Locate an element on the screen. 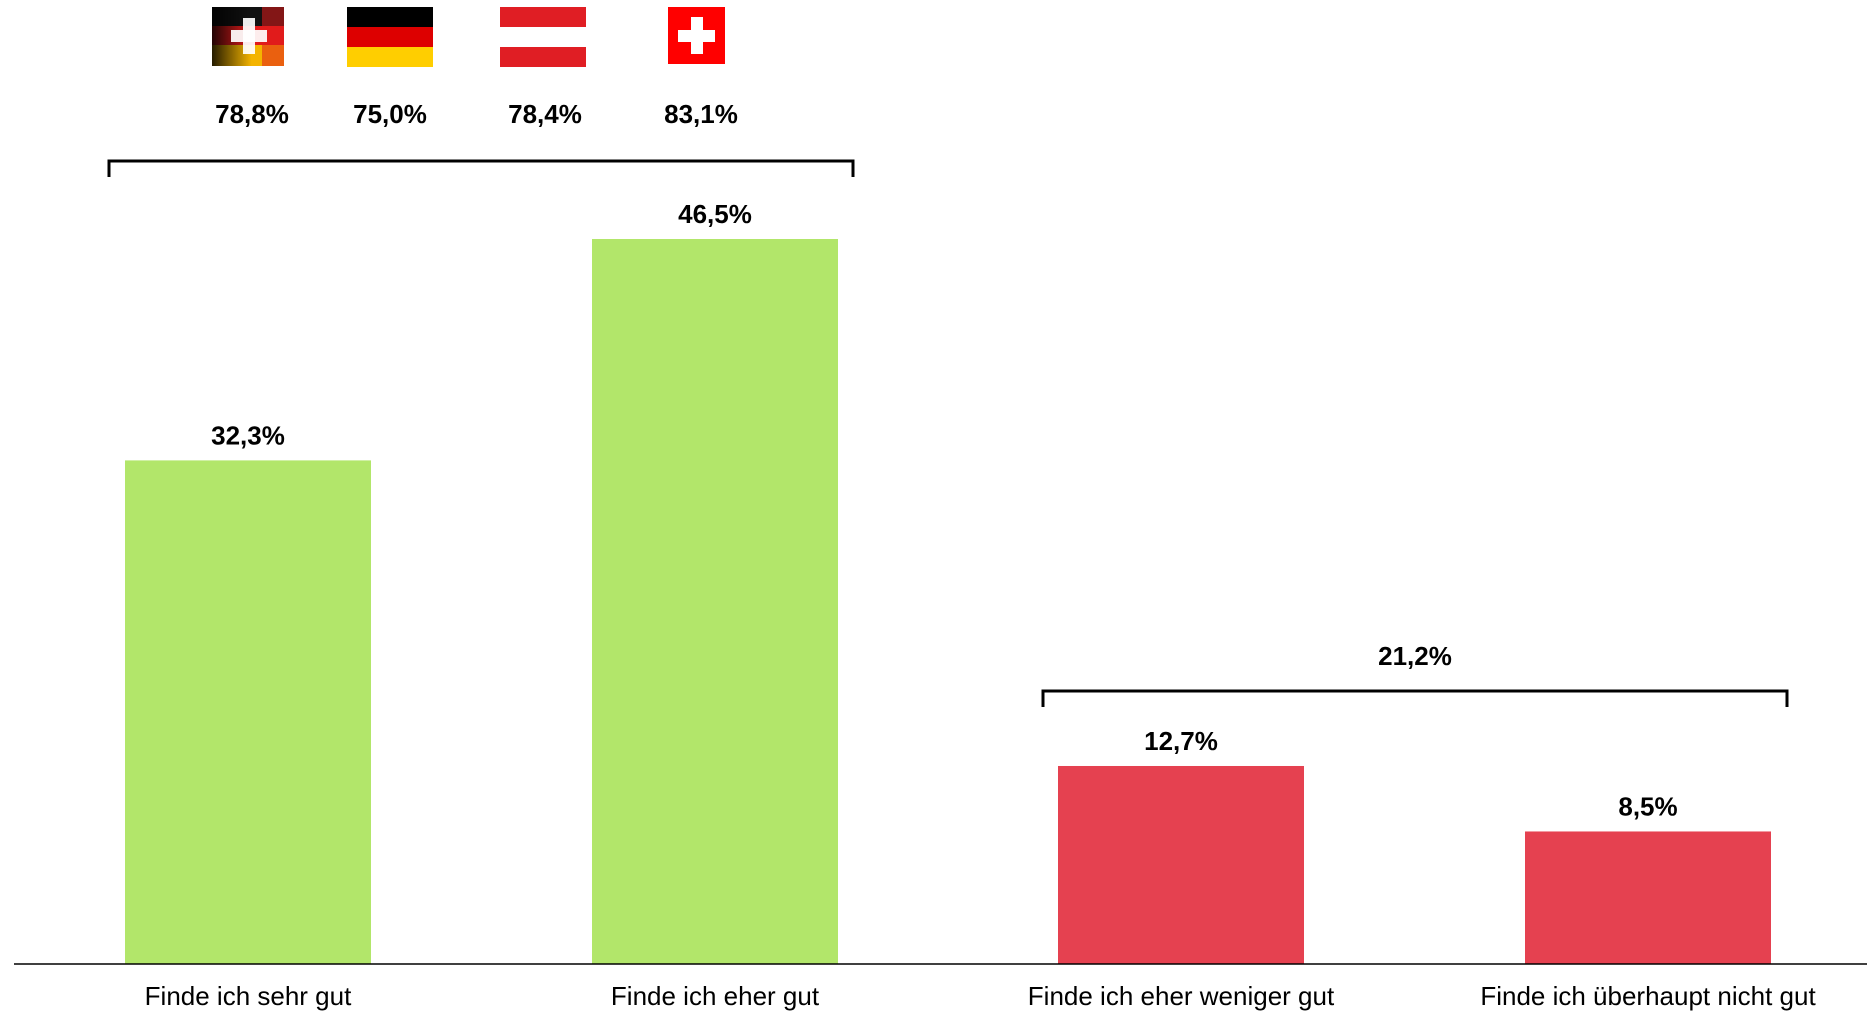 This screenshot has height=1013, width=1867. group-total-label: 21,2% is located at coordinates (1415, 656).